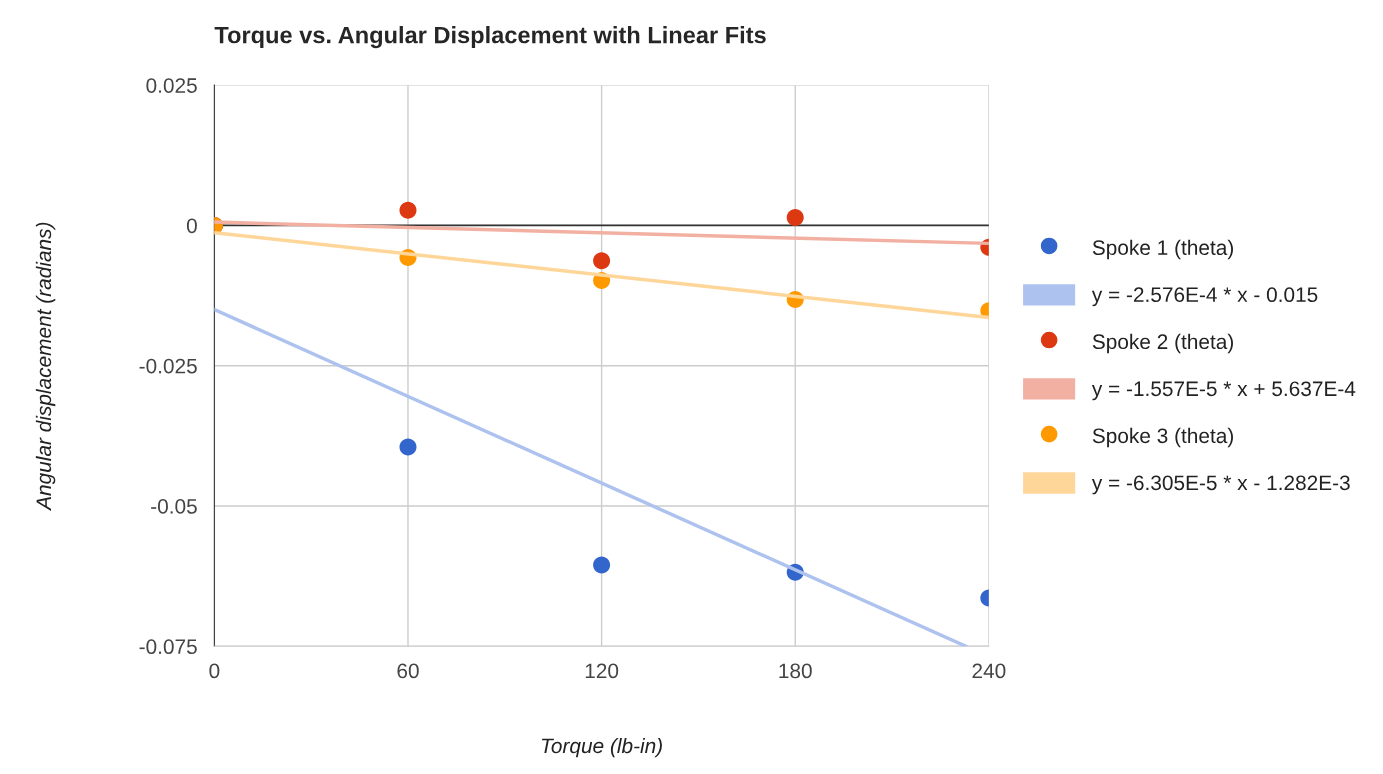 The width and height of the screenshot is (1383, 774). I want to click on y-tick-label: -0.075, so click(168, 647).